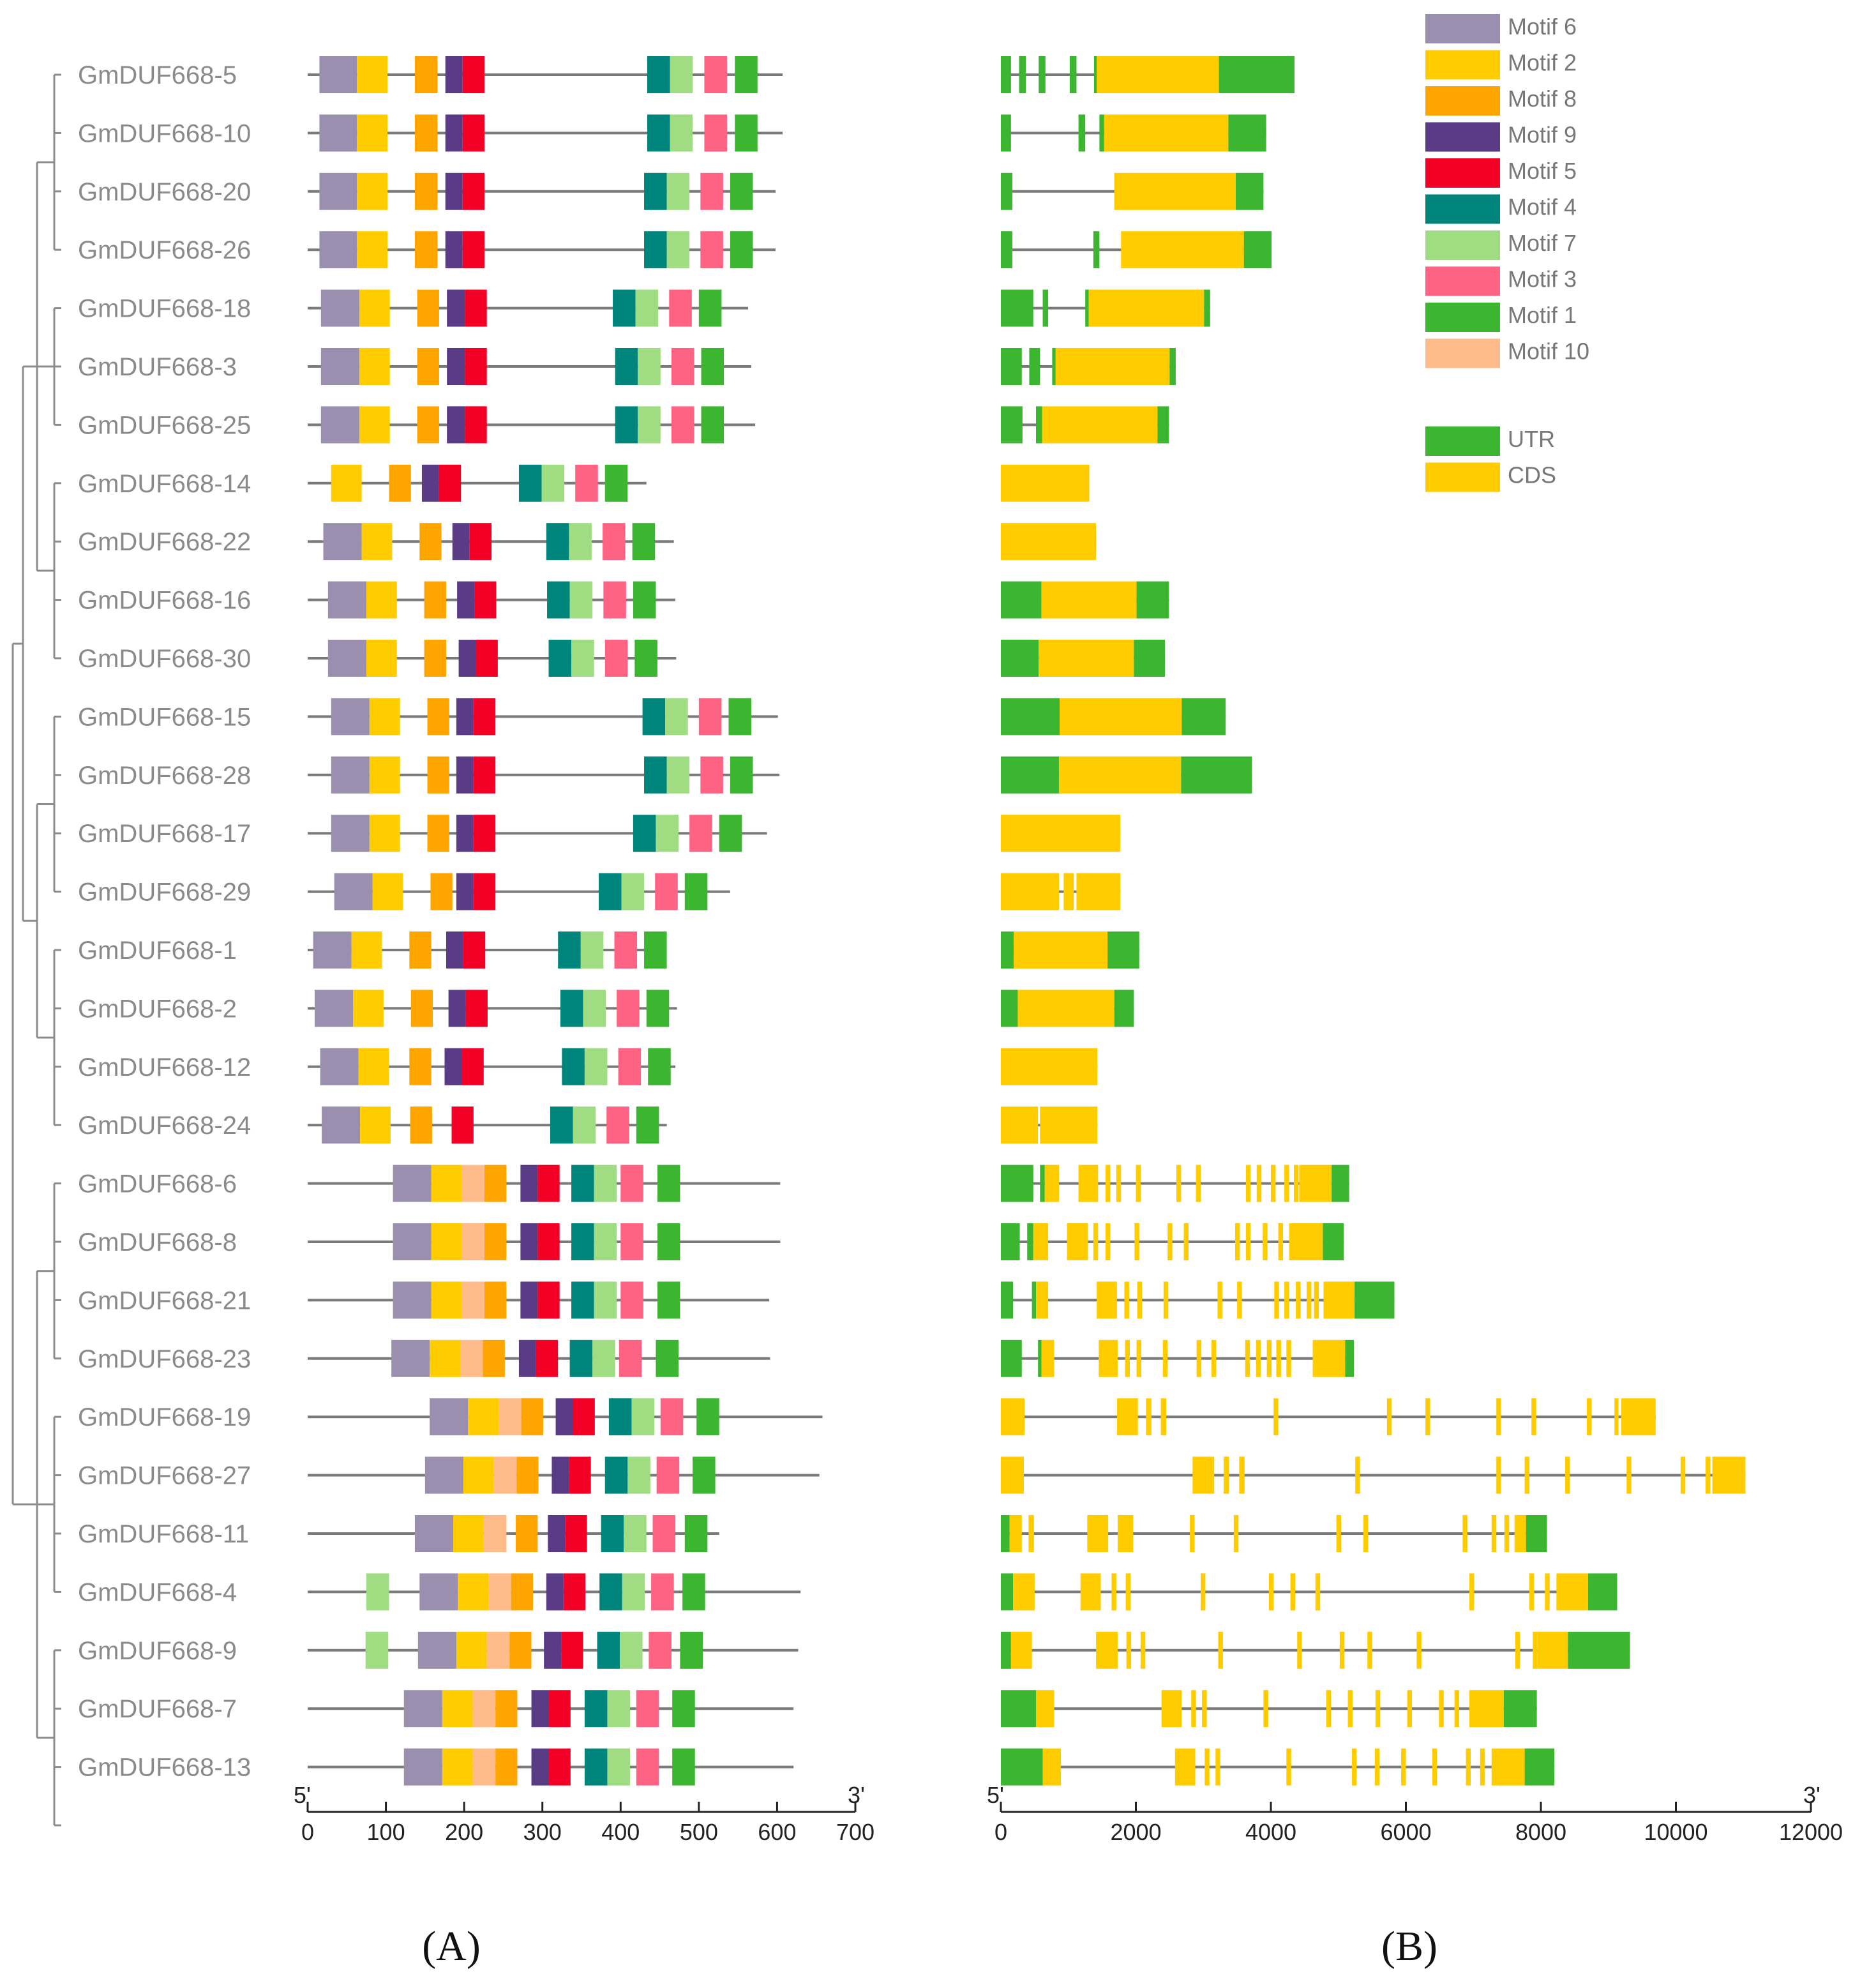  I want to click on gene-label: GmDUF668-8, so click(157, 1242).